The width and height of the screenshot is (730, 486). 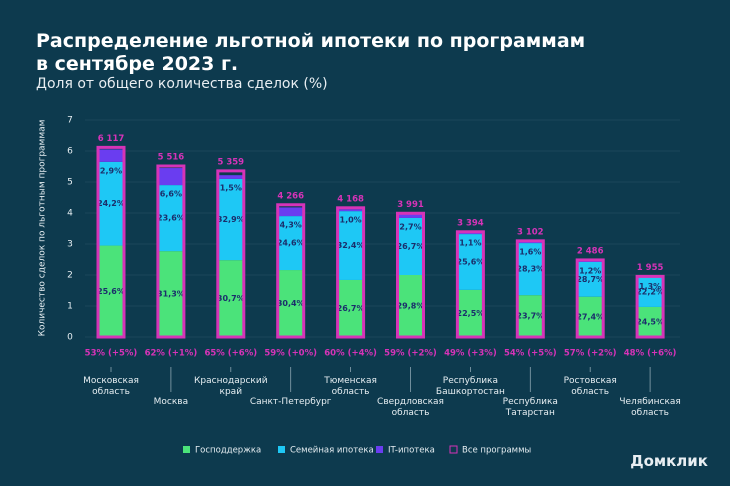 I want to click on legend-label: Семейная ипотека, so click(x=332, y=451).